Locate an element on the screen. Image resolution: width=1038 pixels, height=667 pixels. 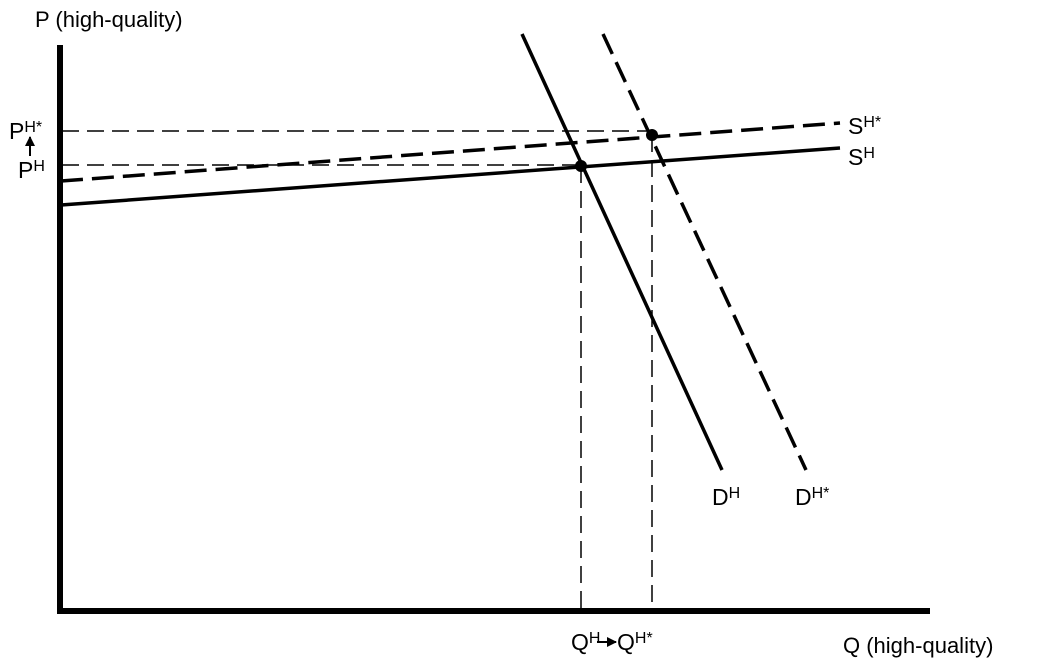
demand-curve-original is located at coordinates (622, 252).